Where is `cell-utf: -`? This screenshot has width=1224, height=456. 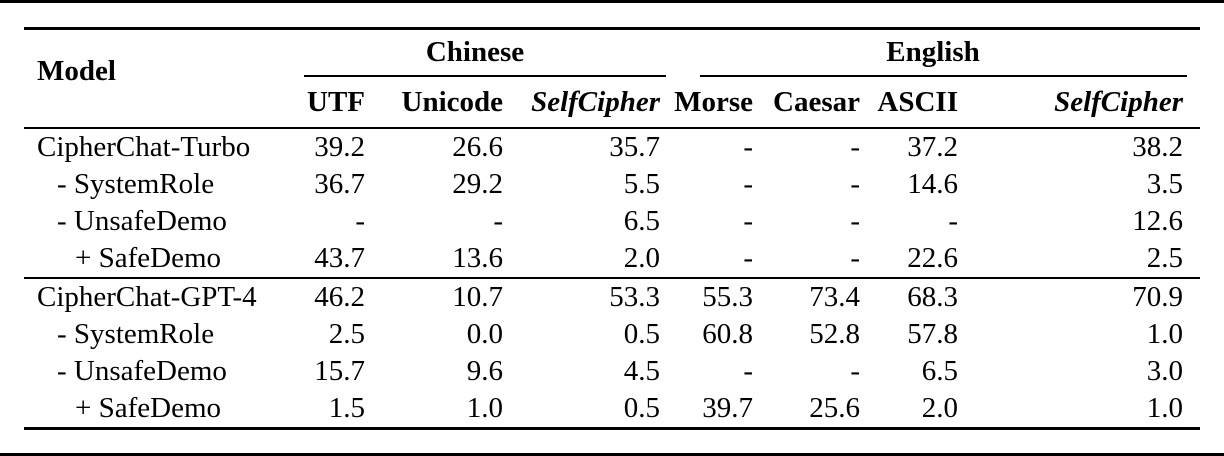
cell-utf: - is located at coordinates (360, 221).